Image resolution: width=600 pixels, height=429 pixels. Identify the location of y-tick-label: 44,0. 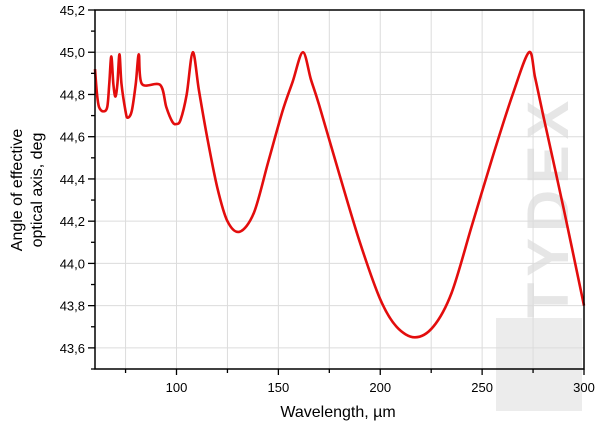
(72, 263).